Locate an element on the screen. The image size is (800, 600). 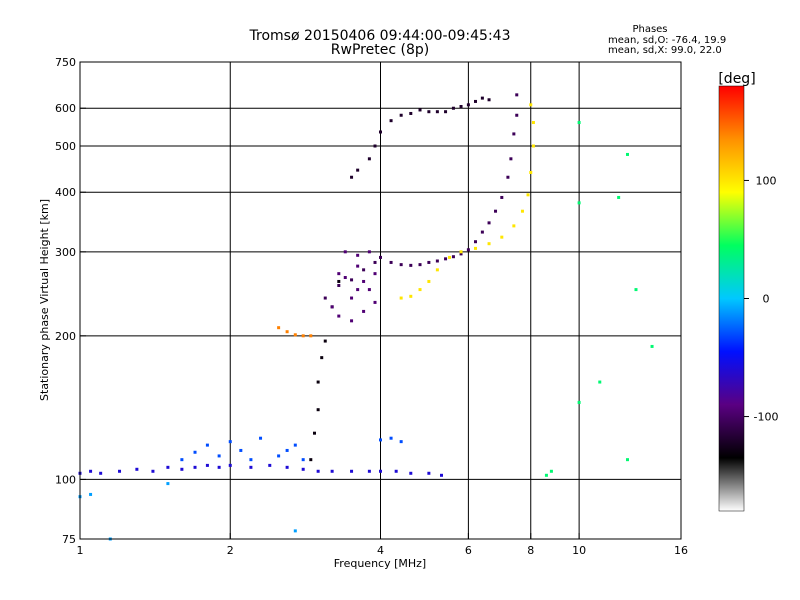
colorbar-ticks: 100 0 -100 is located at coordinates (761, 299).